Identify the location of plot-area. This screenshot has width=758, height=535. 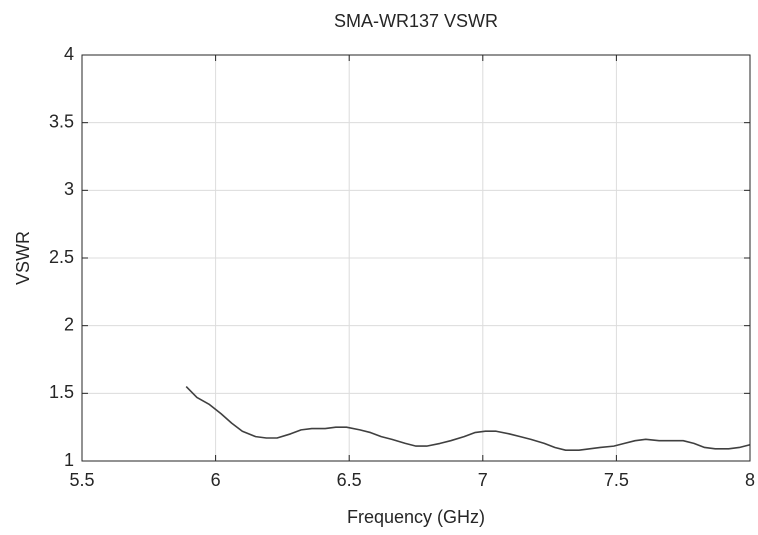
(468, 418).